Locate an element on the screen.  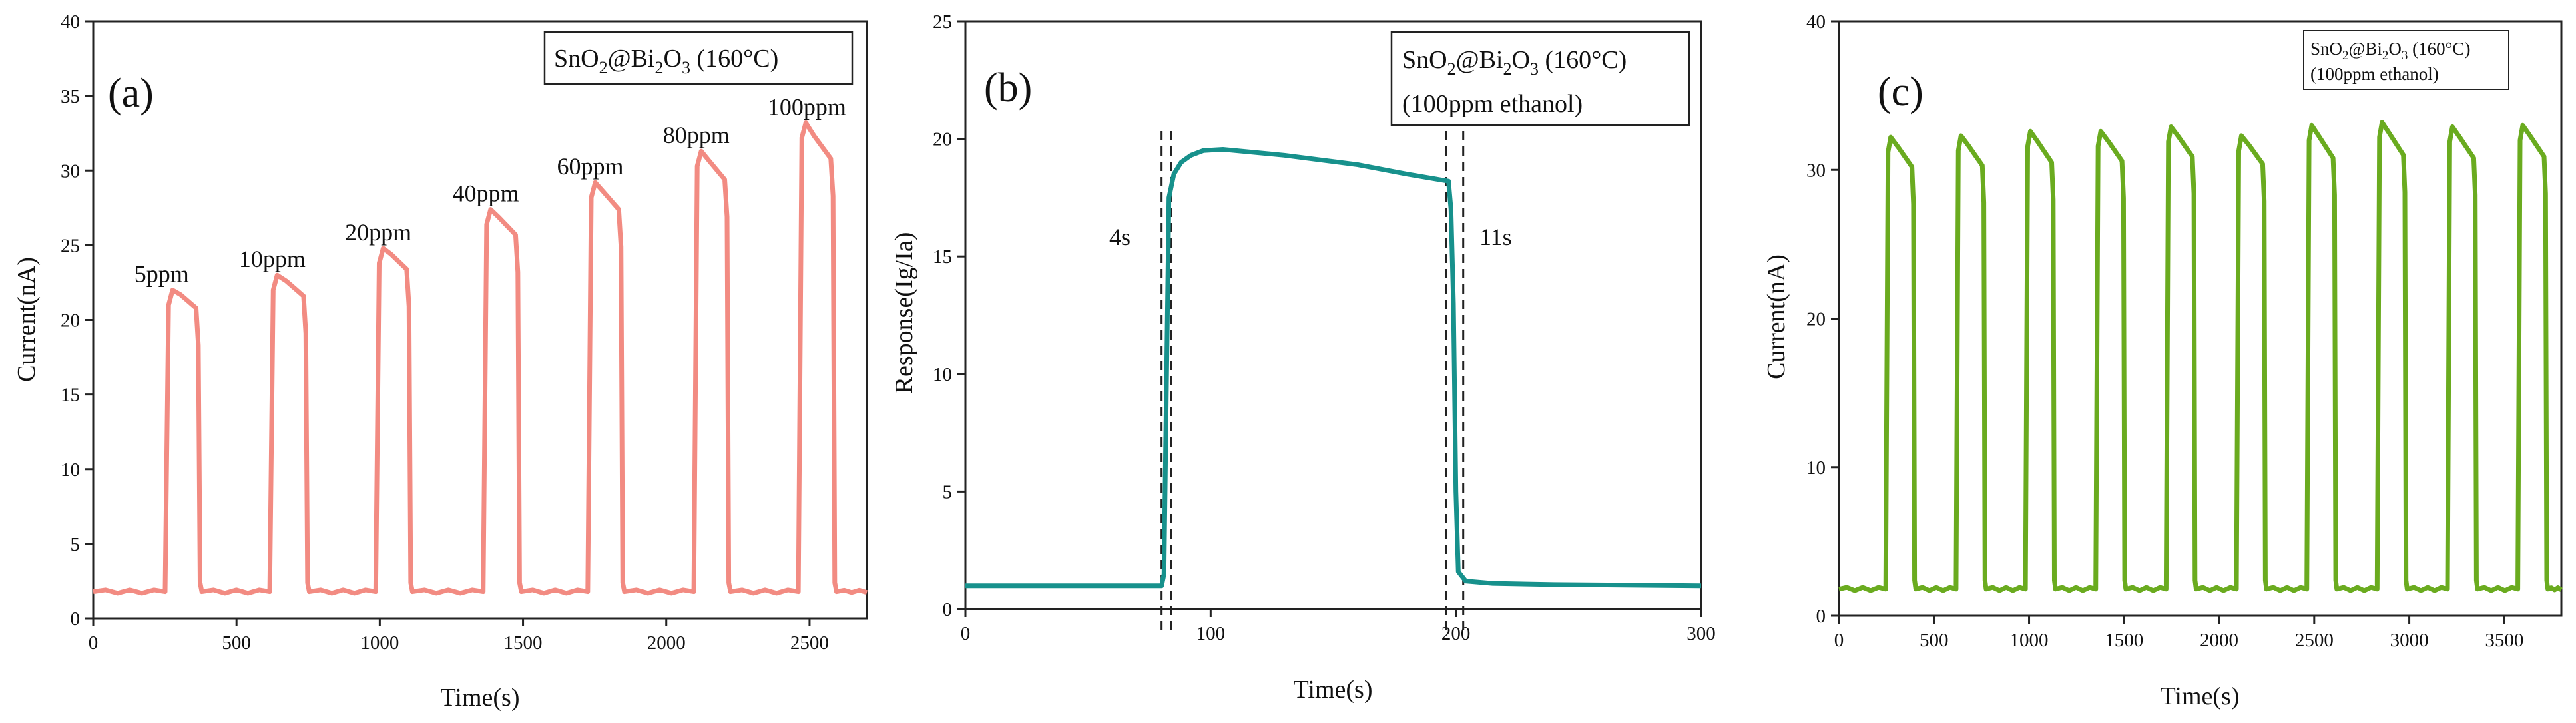
panel-c-label: (c) is located at coordinates (1901, 92).